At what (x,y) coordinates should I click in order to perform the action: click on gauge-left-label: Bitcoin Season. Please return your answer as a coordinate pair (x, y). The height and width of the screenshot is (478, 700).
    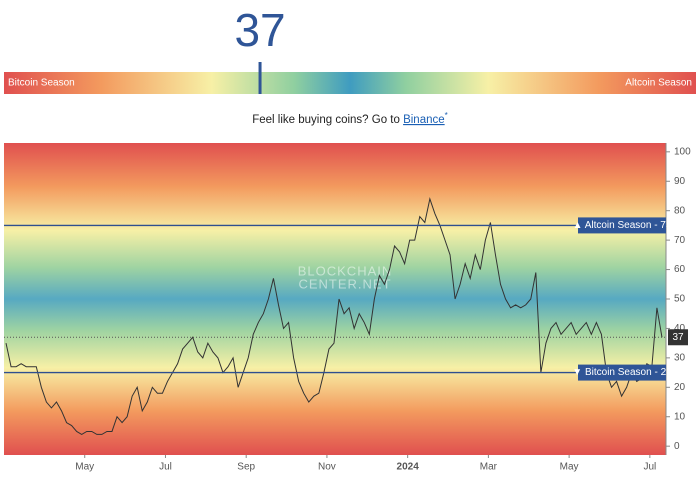
    Looking at the image, I should click on (41, 83).